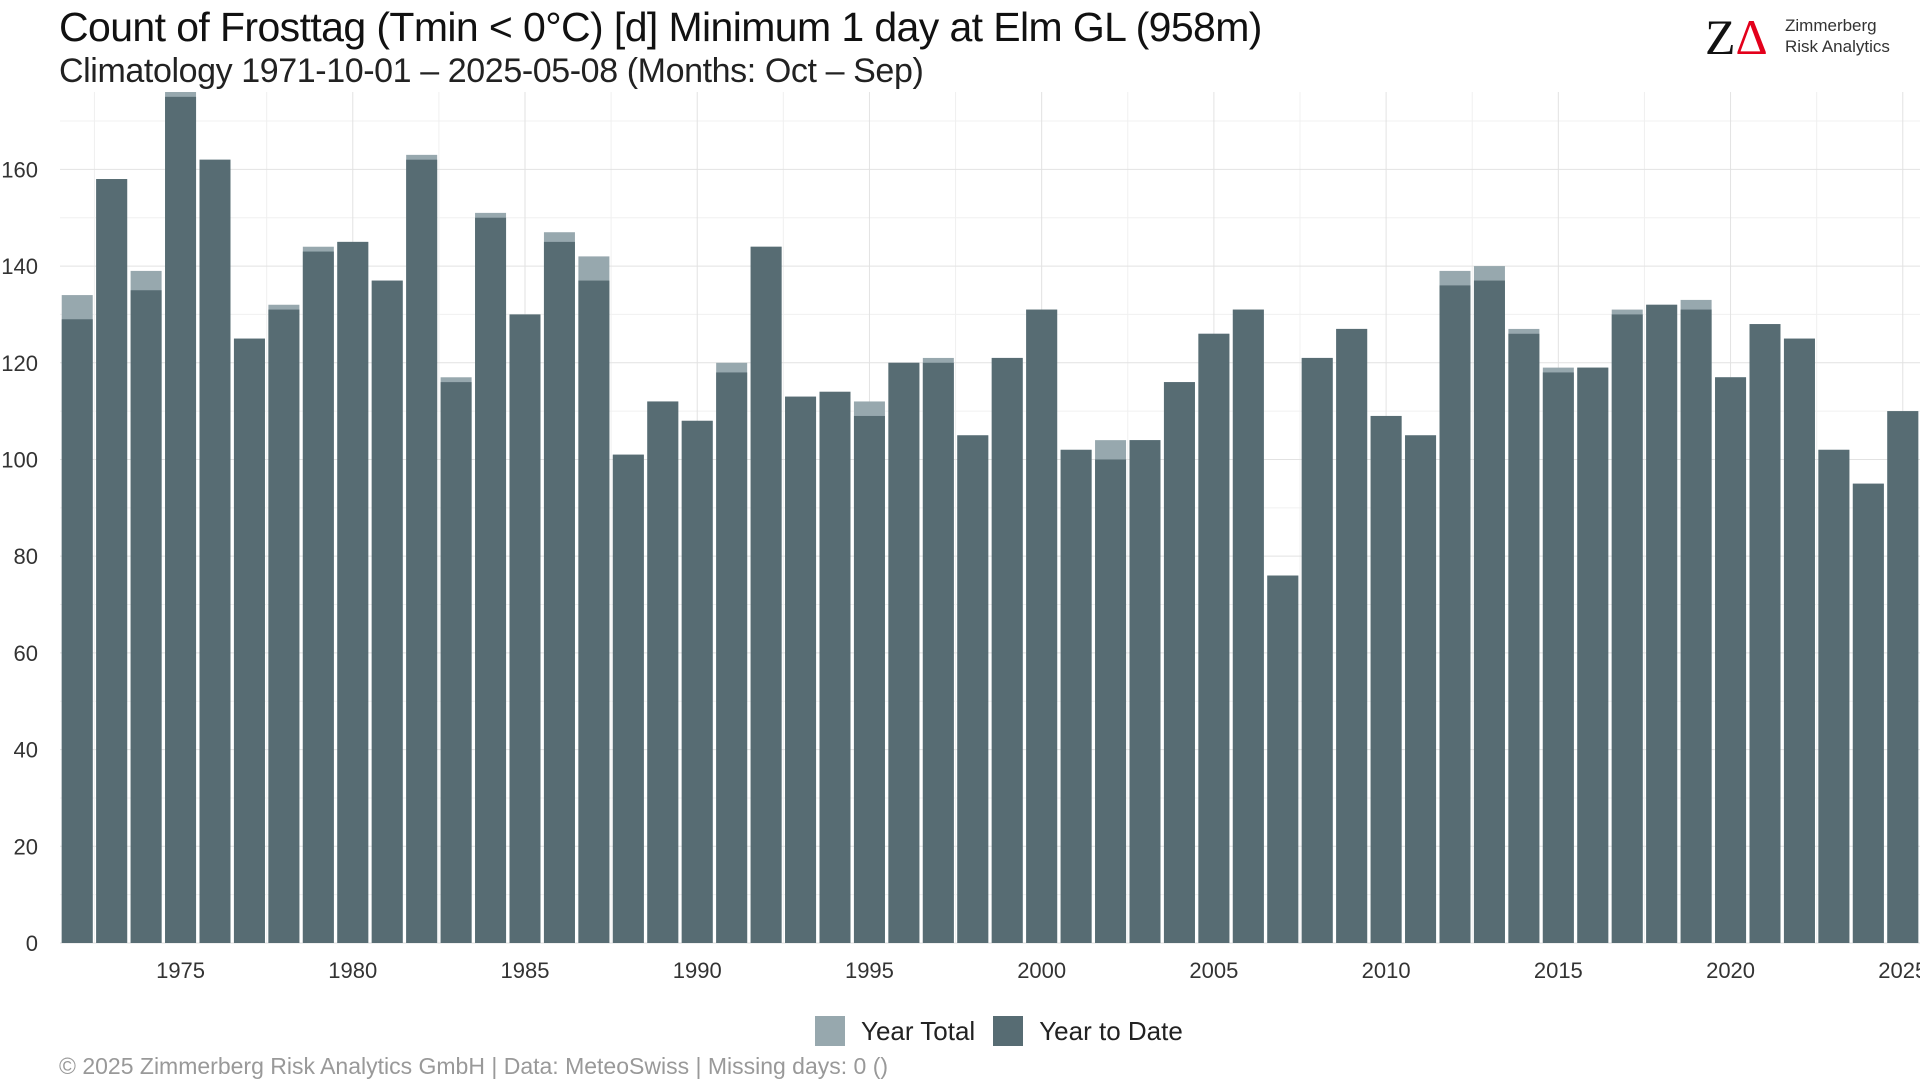  I want to click on y-axis-ticks: 0 20 40 60 80 100 120 140 160, so click(19, 556).